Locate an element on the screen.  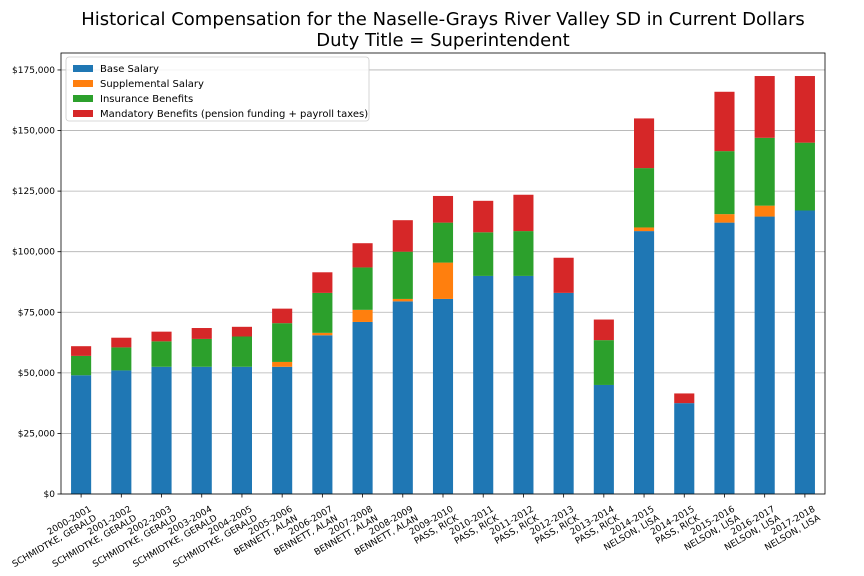
y-tick-label: $175,000 is located at coordinates (33, 71).